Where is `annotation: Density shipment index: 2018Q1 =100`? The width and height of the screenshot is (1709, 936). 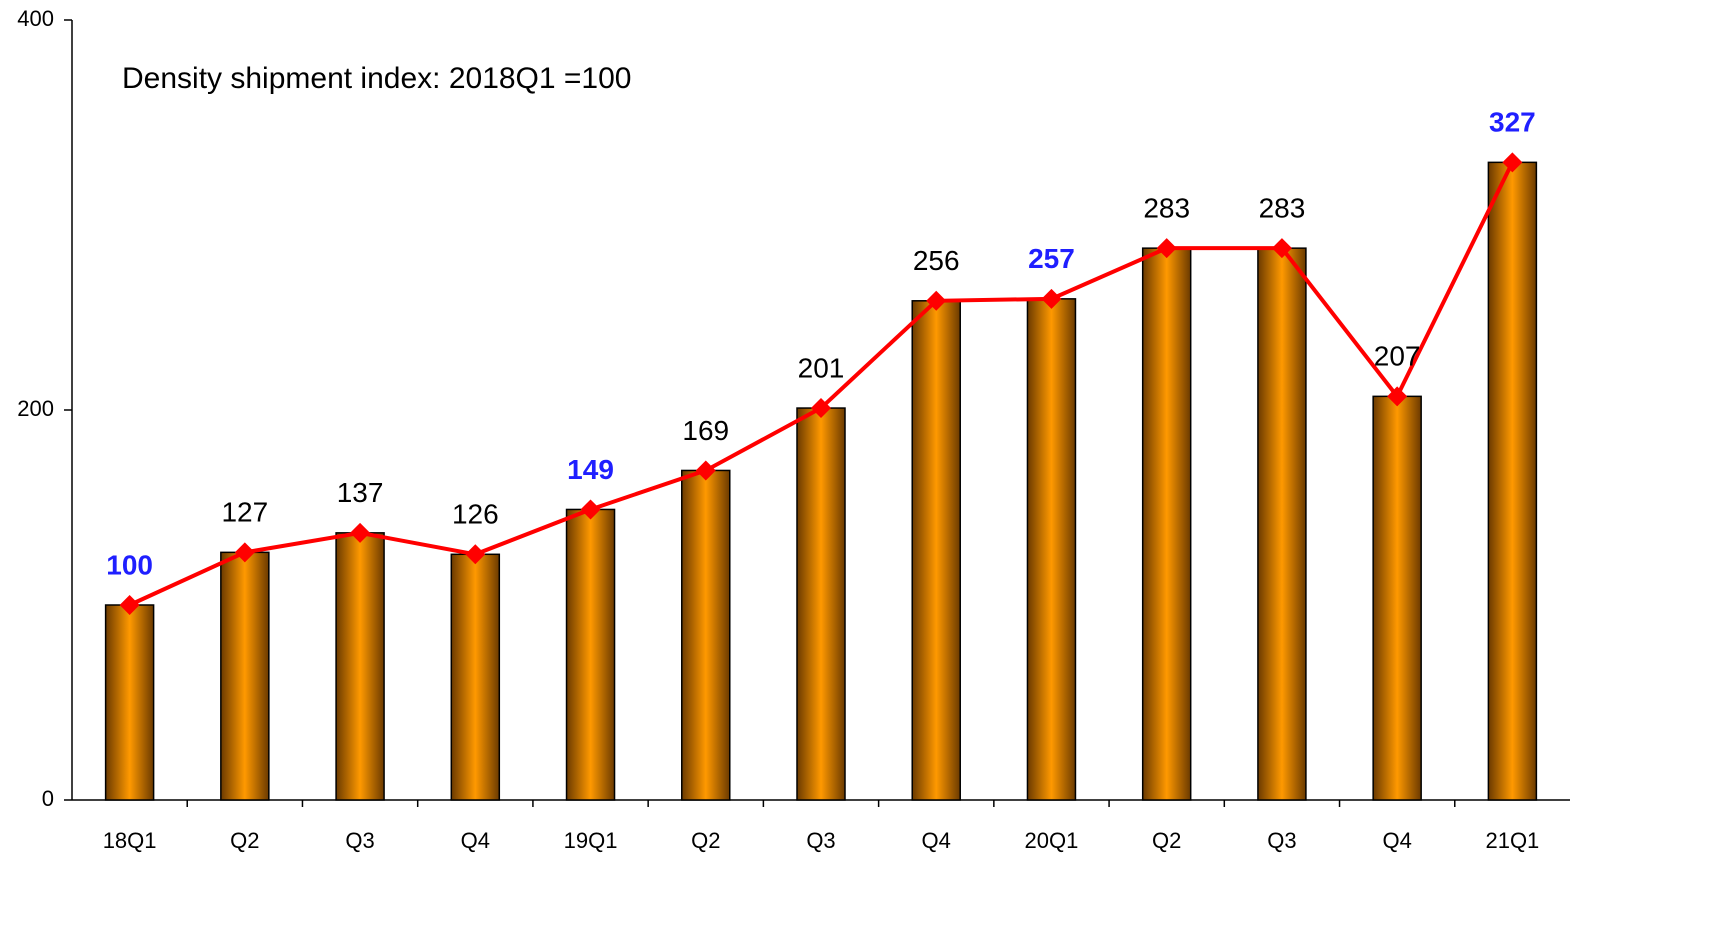 annotation: Density shipment index: 2018Q1 =100 is located at coordinates (377, 78).